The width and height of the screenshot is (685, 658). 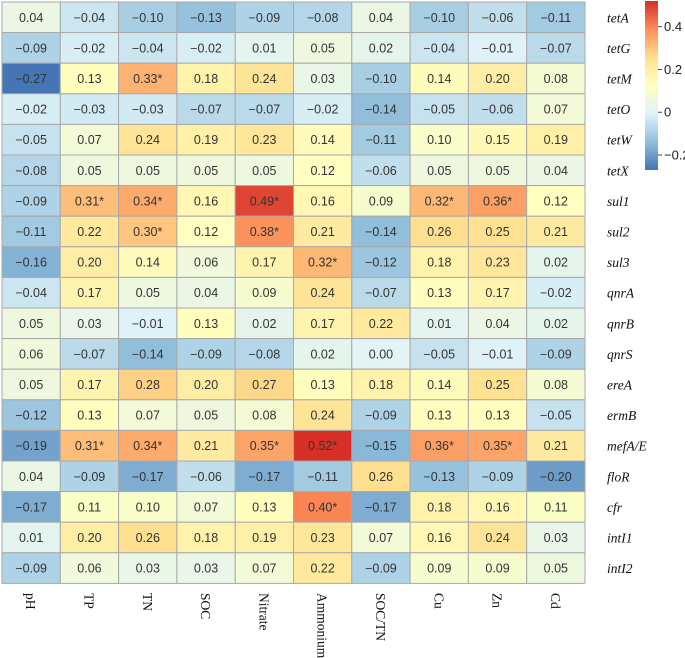 I want to click on cell-value-label: 0.27, so click(x=264, y=385).